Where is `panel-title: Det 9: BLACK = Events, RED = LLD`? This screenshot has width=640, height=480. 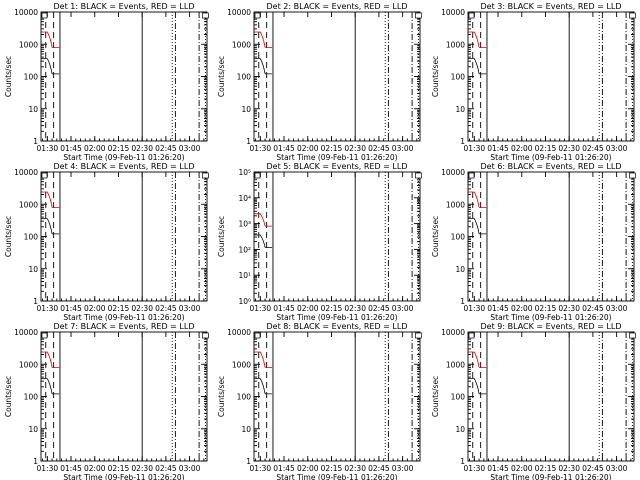
panel-title: Det 9: BLACK = Events, RED = LLD is located at coordinates (551, 326).